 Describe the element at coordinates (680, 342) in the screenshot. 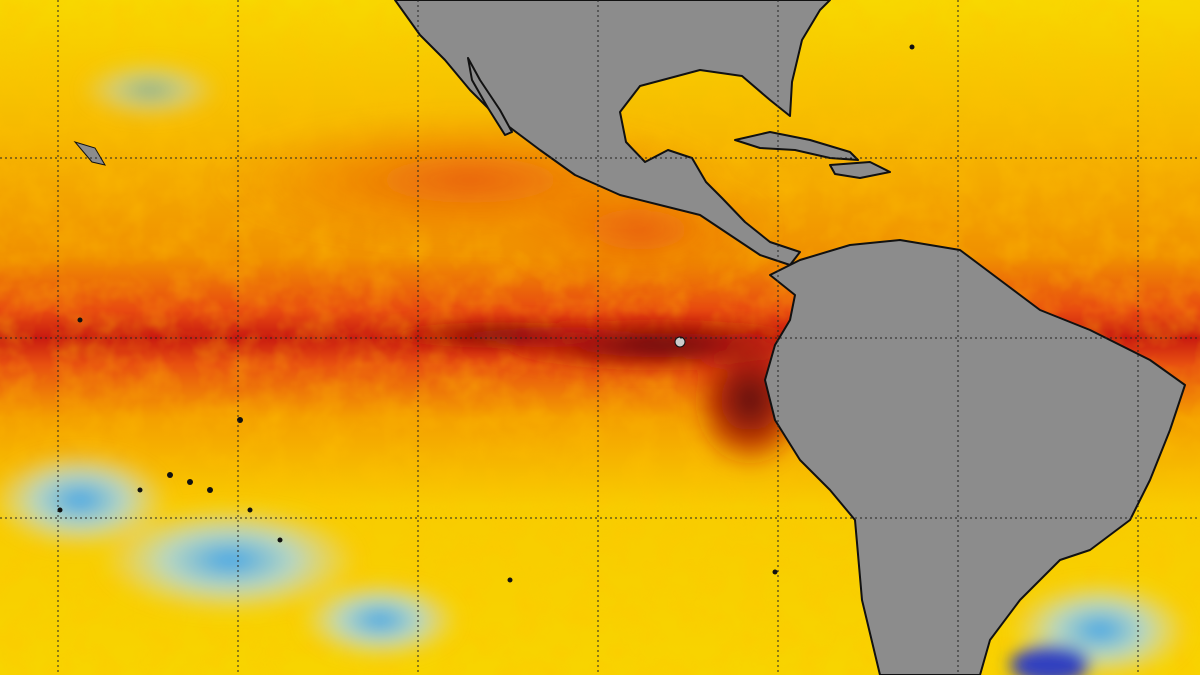

I see `galapagos` at that location.